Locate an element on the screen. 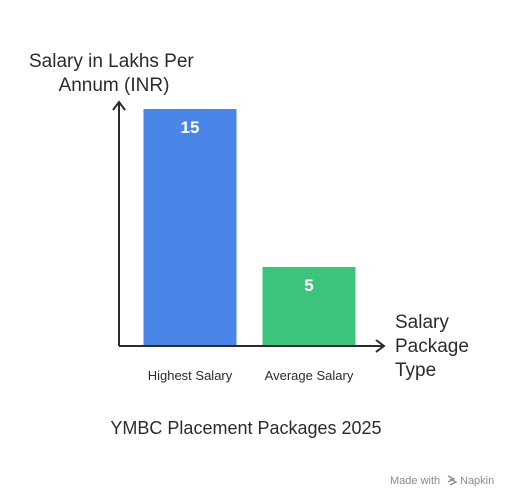  x-axis-title-line-2: Package is located at coordinates (432, 346).